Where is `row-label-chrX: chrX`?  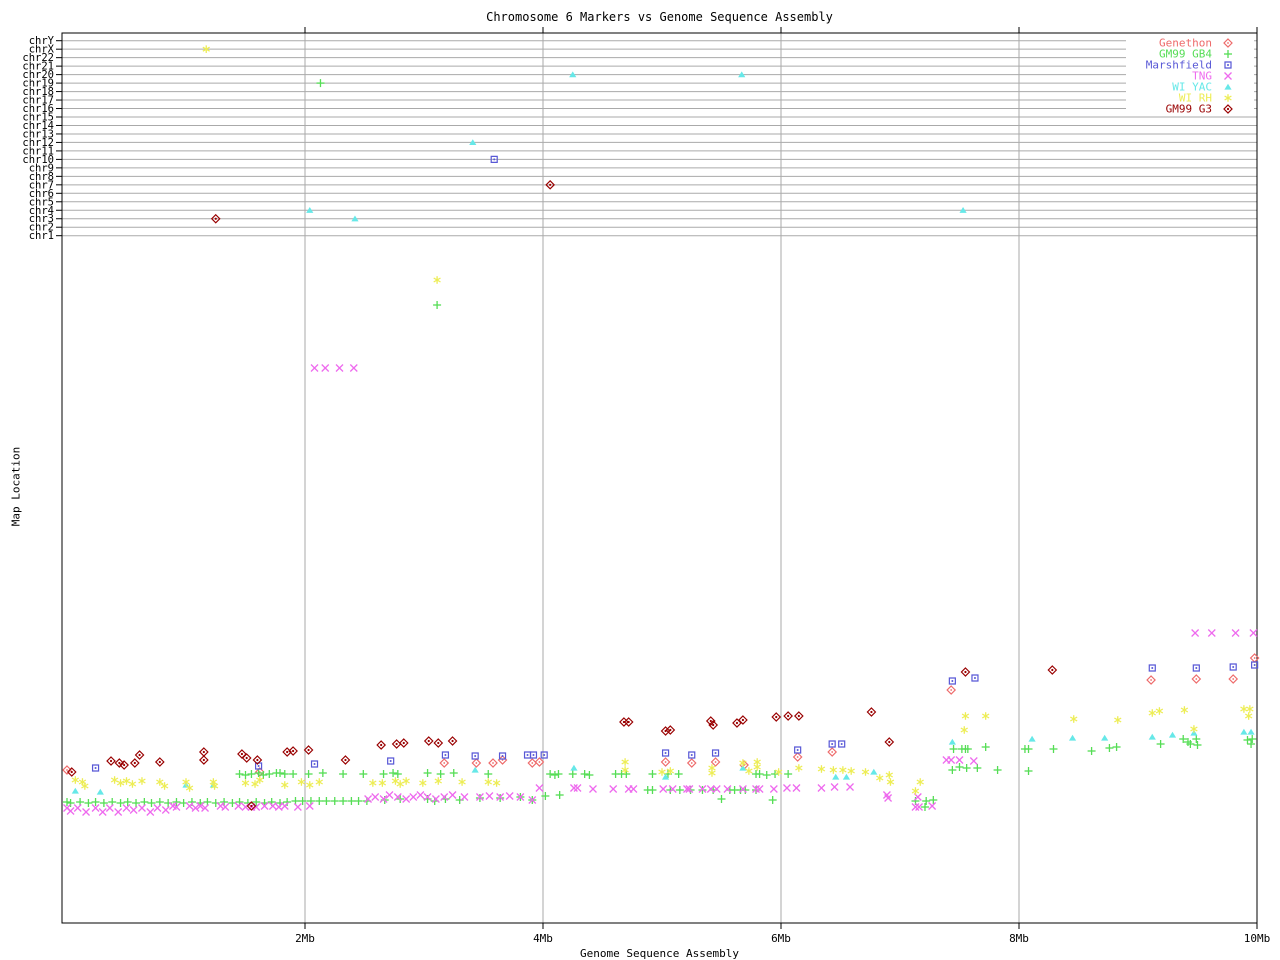
row-label-chrX: chrX is located at coordinates (42, 50).